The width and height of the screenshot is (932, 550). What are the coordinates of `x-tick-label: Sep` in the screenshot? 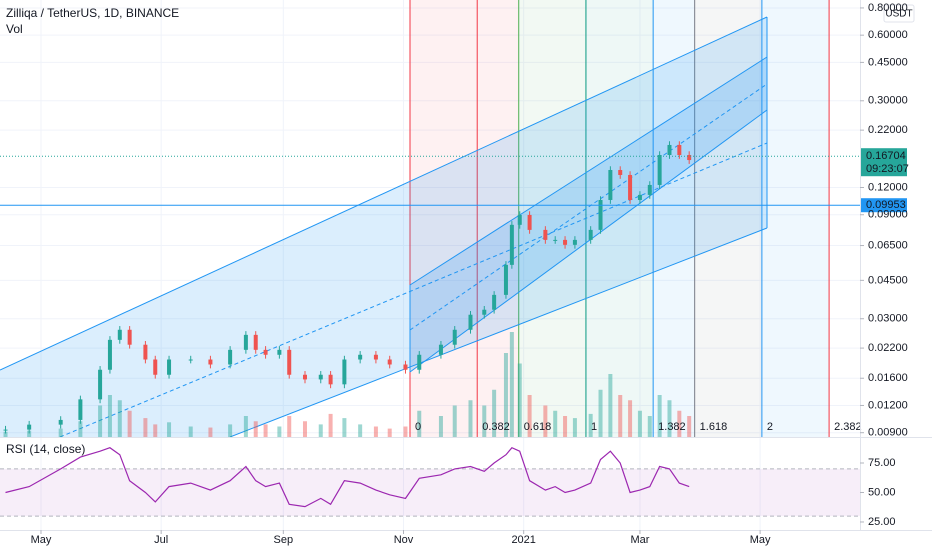 It's located at (284, 540).